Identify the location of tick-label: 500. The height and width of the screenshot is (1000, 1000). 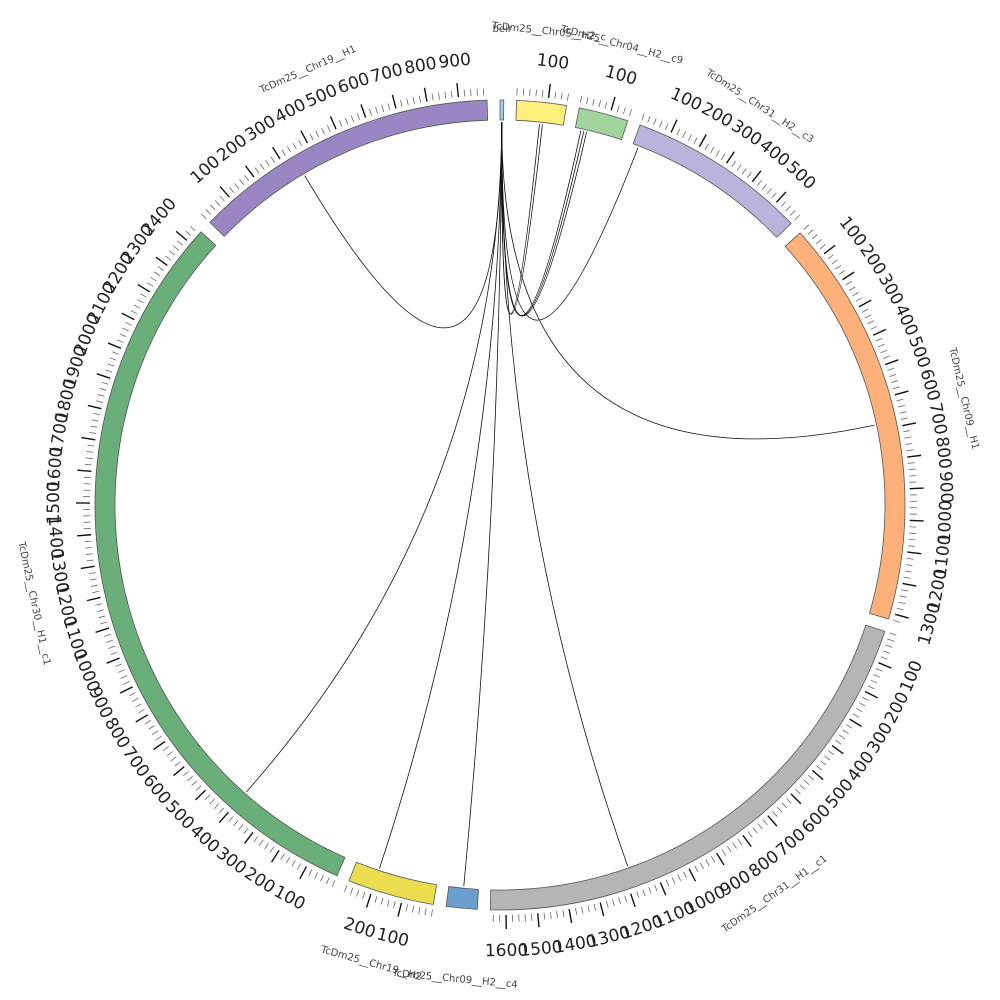
(322, 96).